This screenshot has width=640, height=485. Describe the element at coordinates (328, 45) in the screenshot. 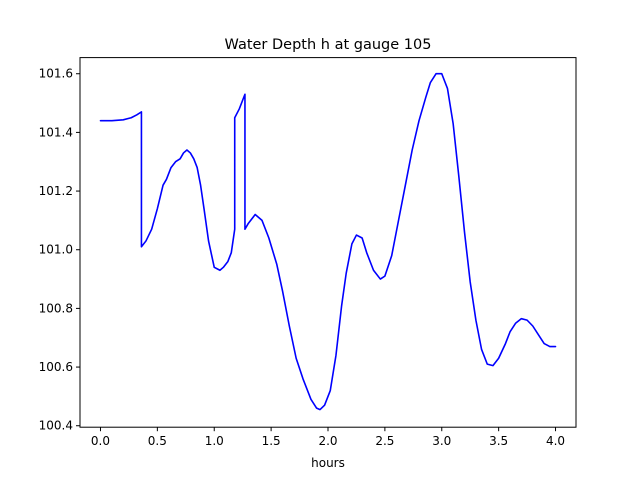

I see `chart-title: Water Depth h at gauge 105` at that location.